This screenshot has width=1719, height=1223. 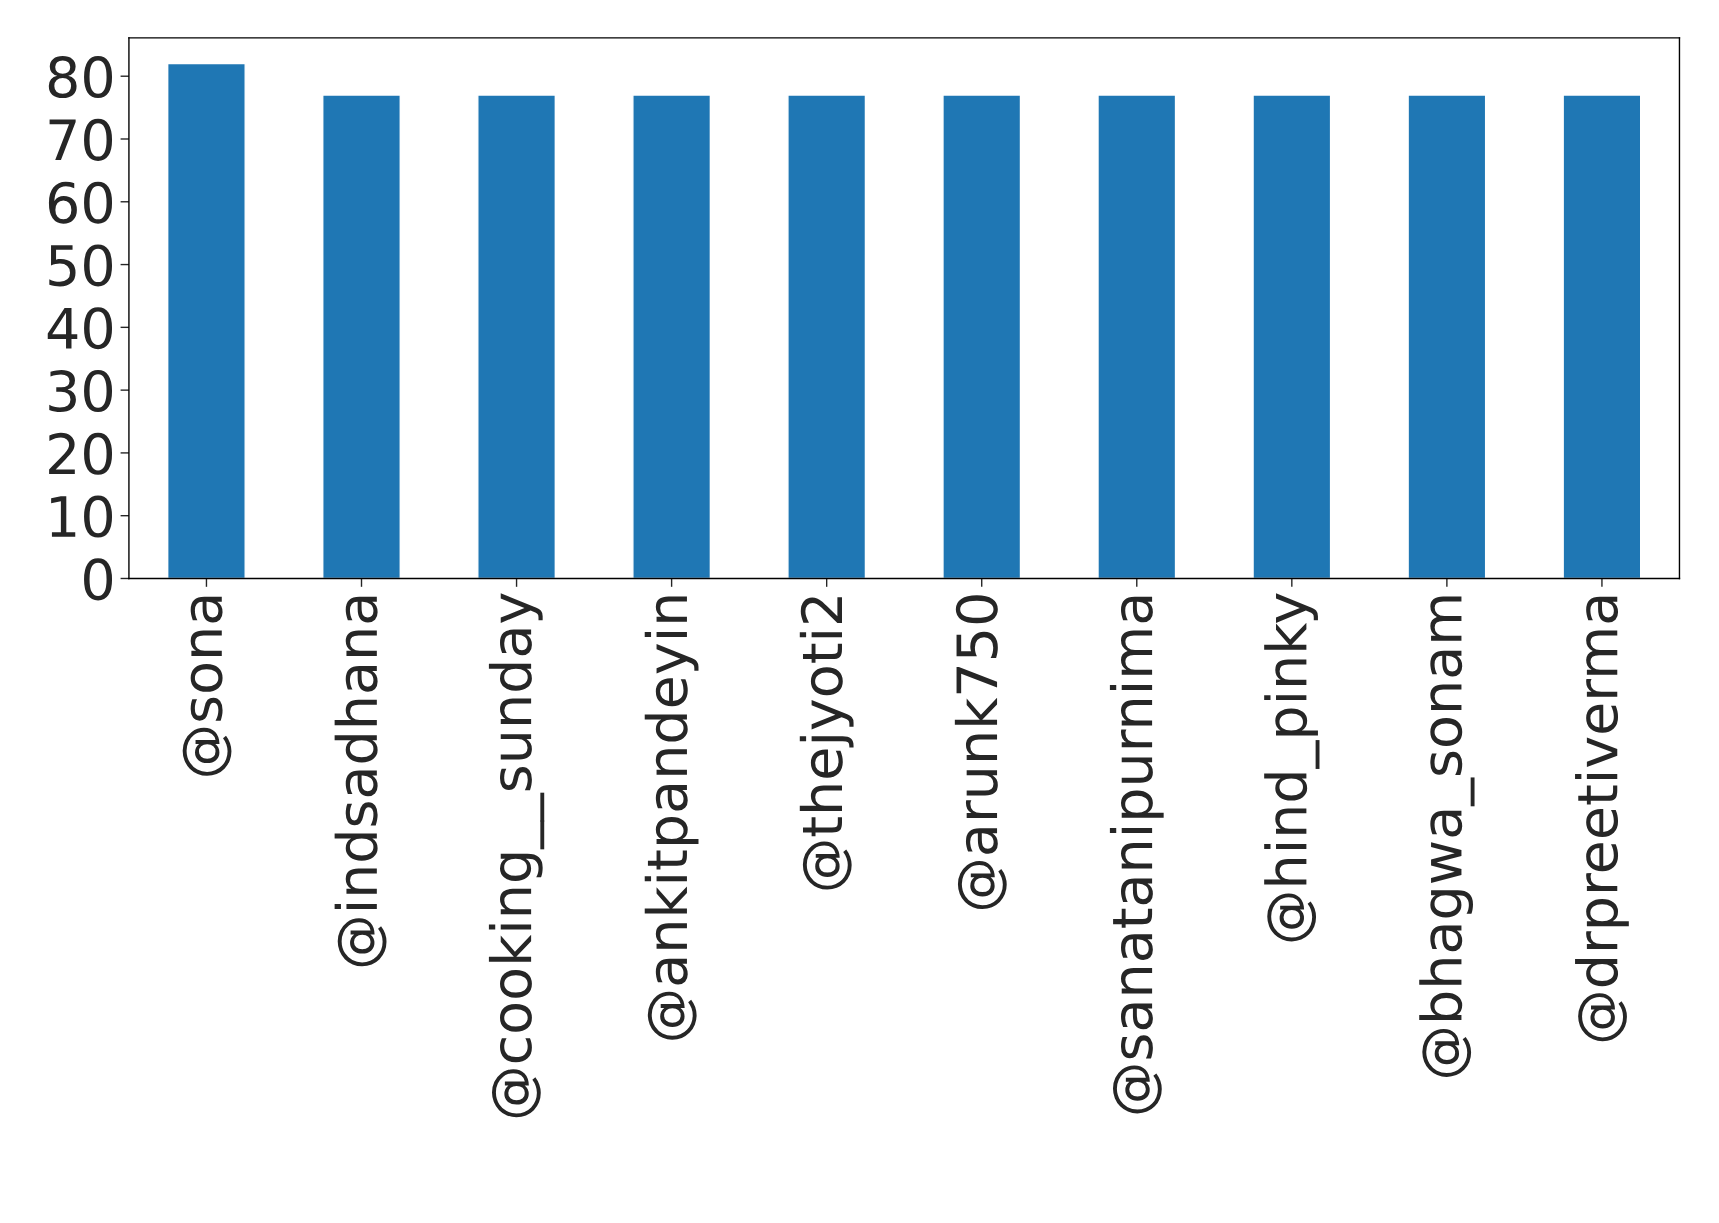 What do you see at coordinates (81, 265) in the screenshot?
I see `y-tick-label: 50` at bounding box center [81, 265].